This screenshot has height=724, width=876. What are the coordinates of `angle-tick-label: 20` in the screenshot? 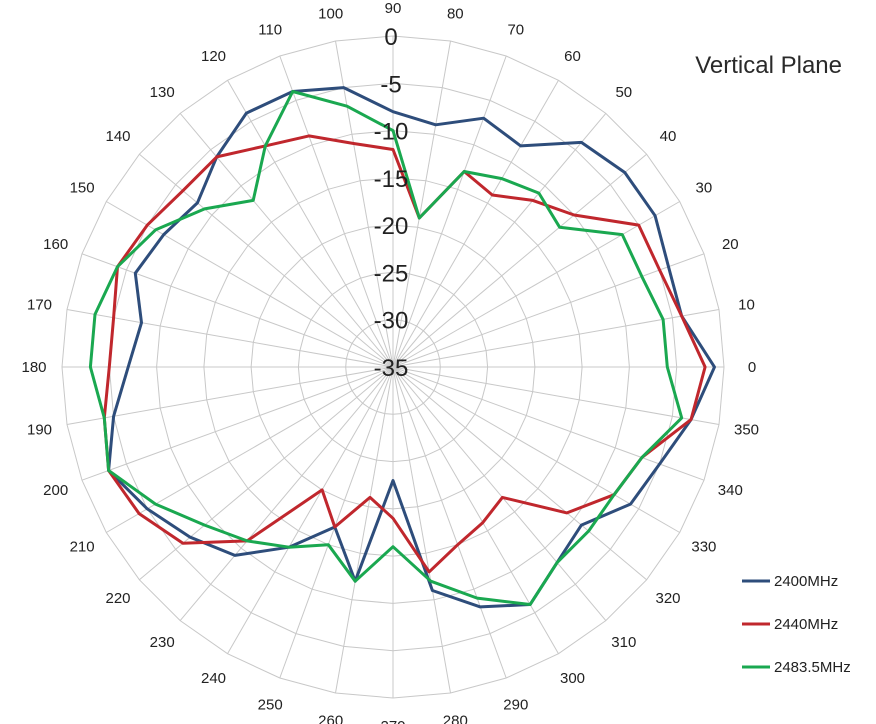 It's located at (730, 244).